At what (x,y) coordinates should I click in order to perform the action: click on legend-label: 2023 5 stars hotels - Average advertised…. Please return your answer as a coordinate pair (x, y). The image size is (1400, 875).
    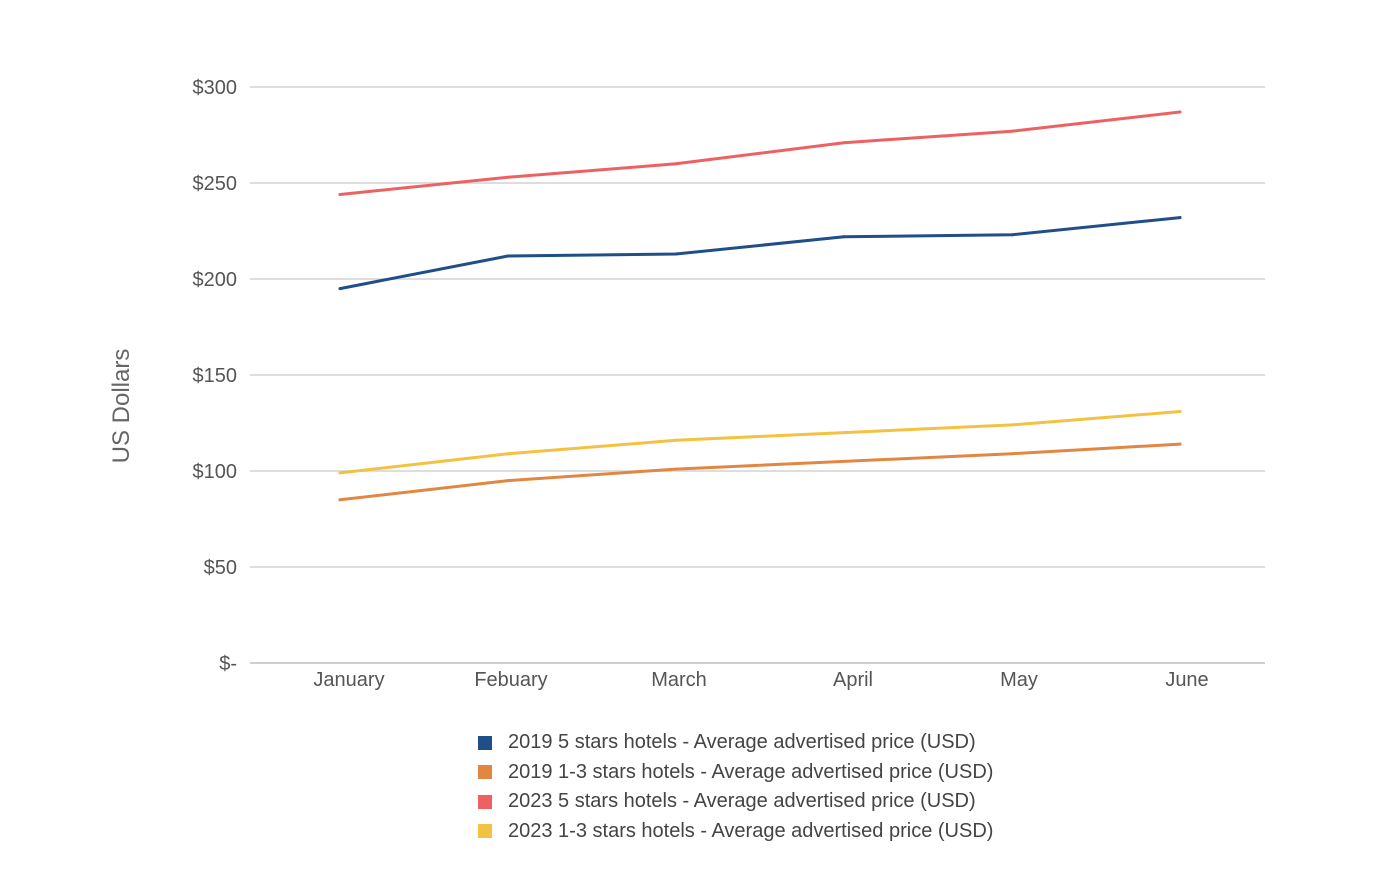
    Looking at the image, I should click on (742, 801).